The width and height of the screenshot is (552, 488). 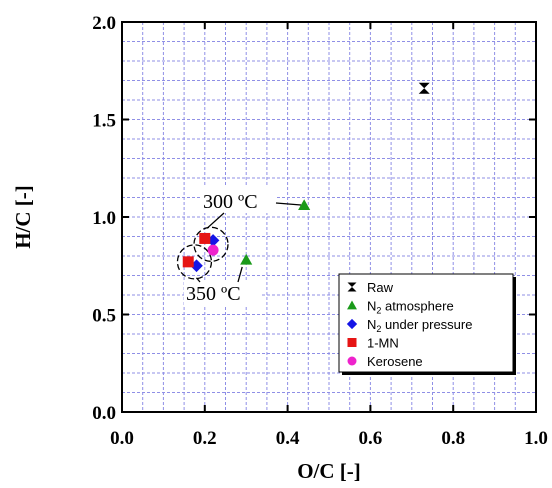 I want to click on leader-300-to-circle, so click(x=215, y=220).